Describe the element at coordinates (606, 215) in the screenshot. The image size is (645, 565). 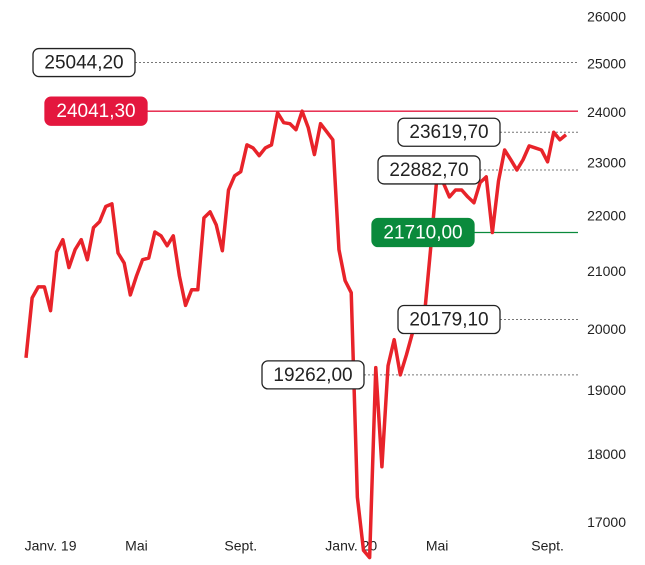
I see `y-tick-label: 22000` at that location.